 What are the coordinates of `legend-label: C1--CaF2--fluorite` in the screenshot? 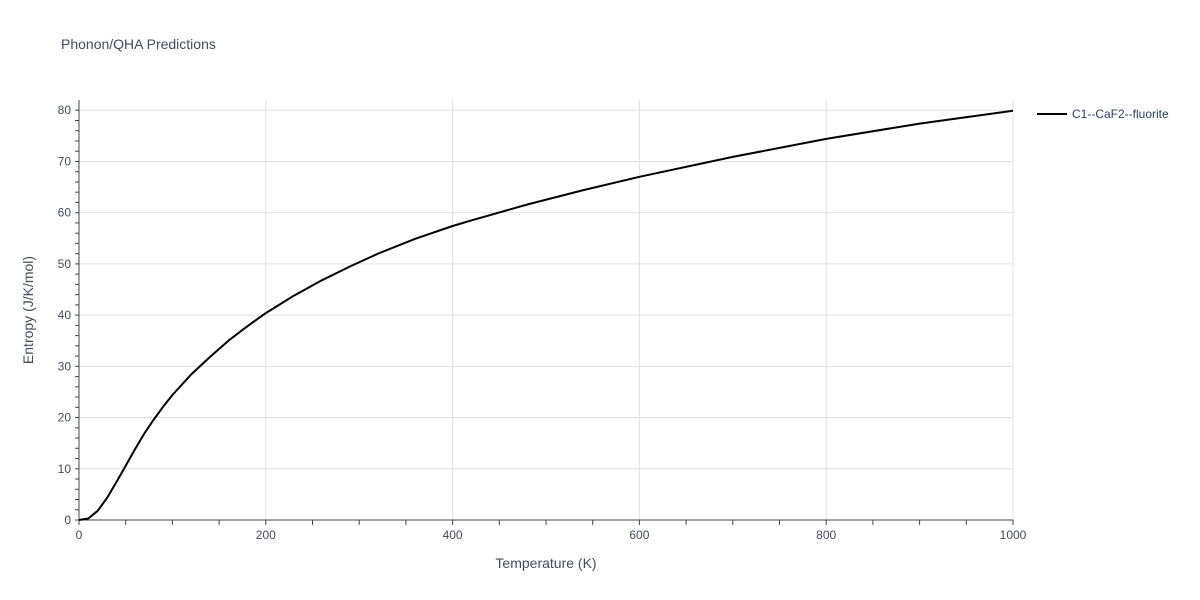 It's located at (1120, 114).